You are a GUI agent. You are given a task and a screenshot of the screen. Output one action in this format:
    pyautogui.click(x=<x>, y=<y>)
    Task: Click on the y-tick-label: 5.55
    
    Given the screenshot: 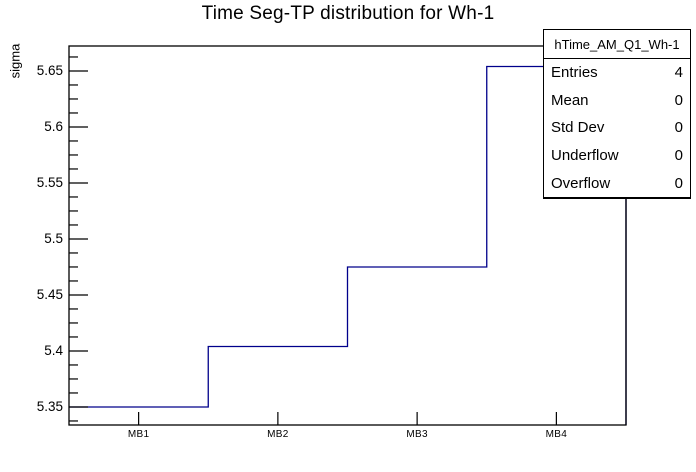 What is the action you would take?
    pyautogui.click(x=49, y=182)
    